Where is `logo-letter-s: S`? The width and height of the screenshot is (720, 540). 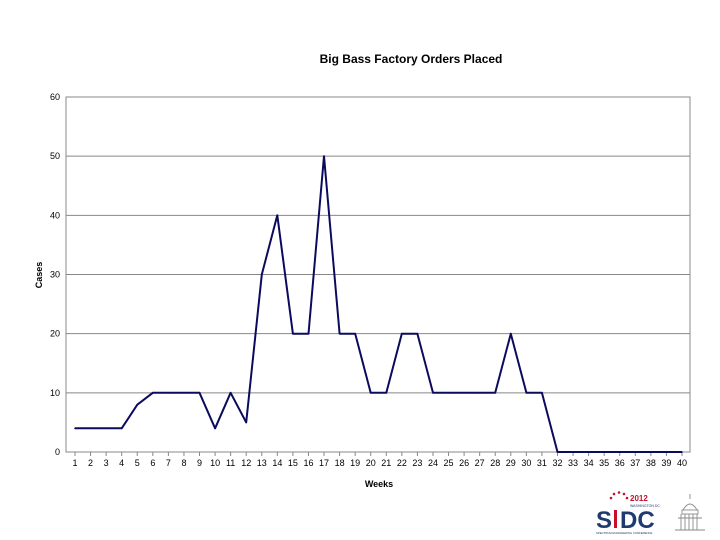
logo-letter-s: S is located at coordinates (604, 520).